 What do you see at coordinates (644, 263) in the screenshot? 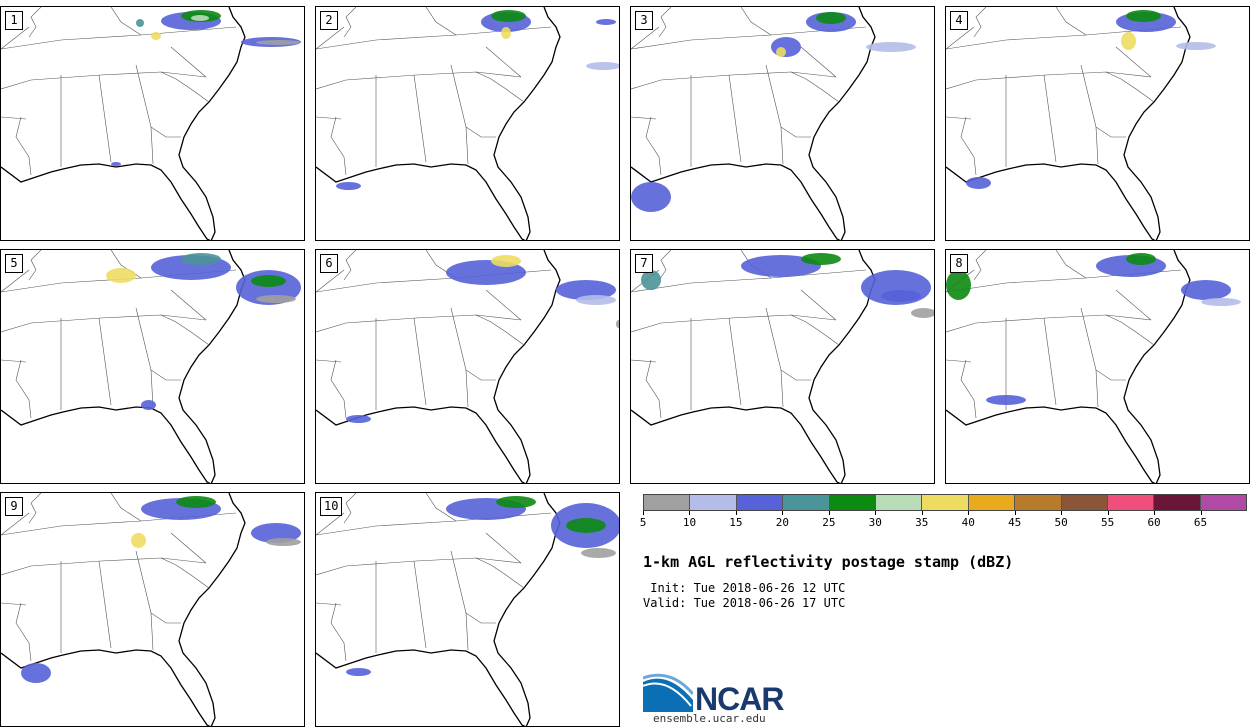
I see `panel-number: 7` at bounding box center [644, 263].